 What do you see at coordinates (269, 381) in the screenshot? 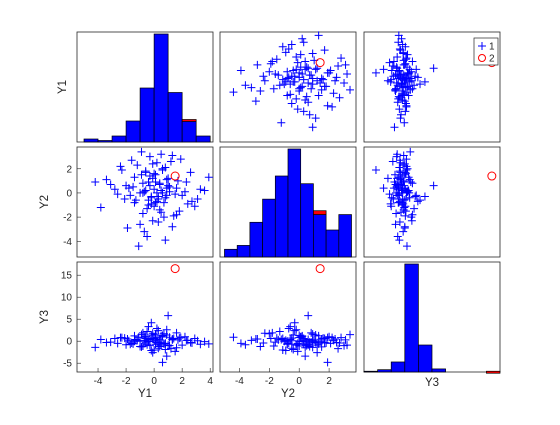
I see `x-tick-label: -2` at bounding box center [269, 381].